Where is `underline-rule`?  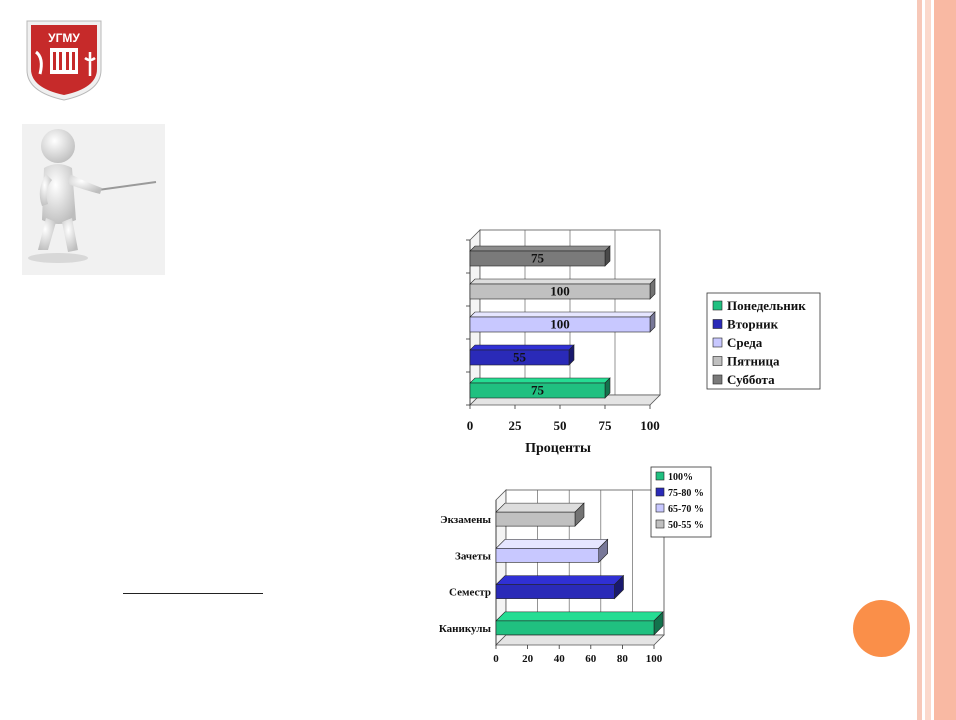 underline-rule is located at coordinates (193, 593).